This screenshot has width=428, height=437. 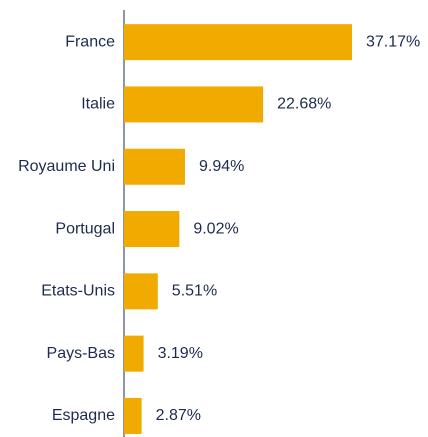 What do you see at coordinates (304, 104) in the screenshot?
I see `value-label: 22.68%` at bounding box center [304, 104].